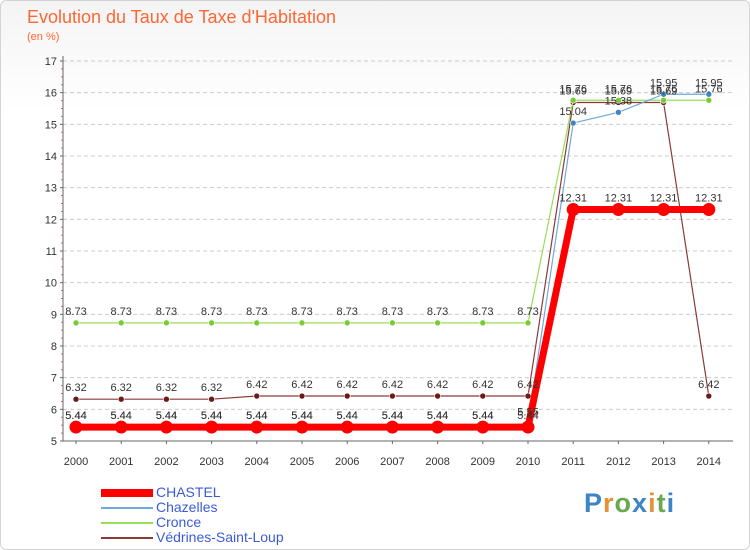  Describe the element at coordinates (76, 323) in the screenshot. I see `point-cronce-2000` at that location.